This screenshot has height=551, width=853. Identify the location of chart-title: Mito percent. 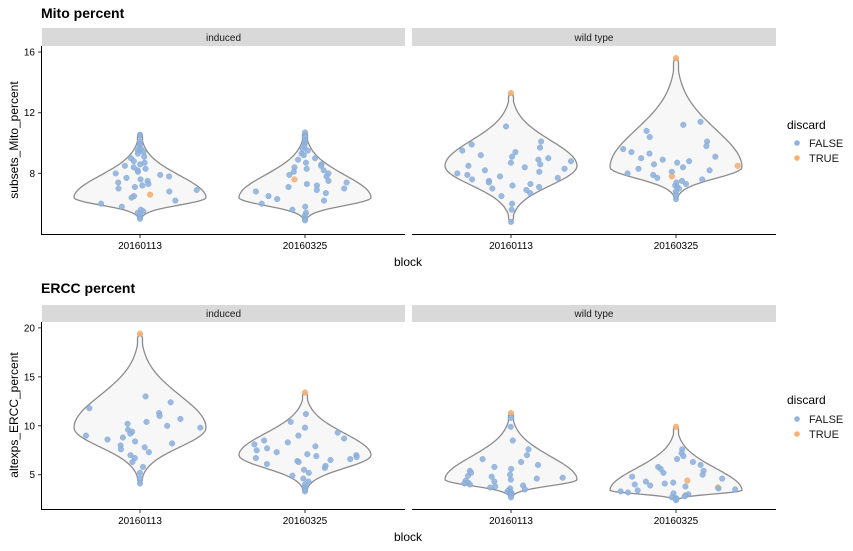
(83, 13).